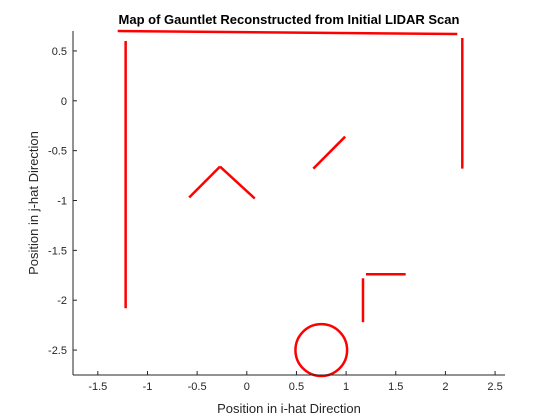  I want to click on y-tick-label: 0.5, so click(59, 52).